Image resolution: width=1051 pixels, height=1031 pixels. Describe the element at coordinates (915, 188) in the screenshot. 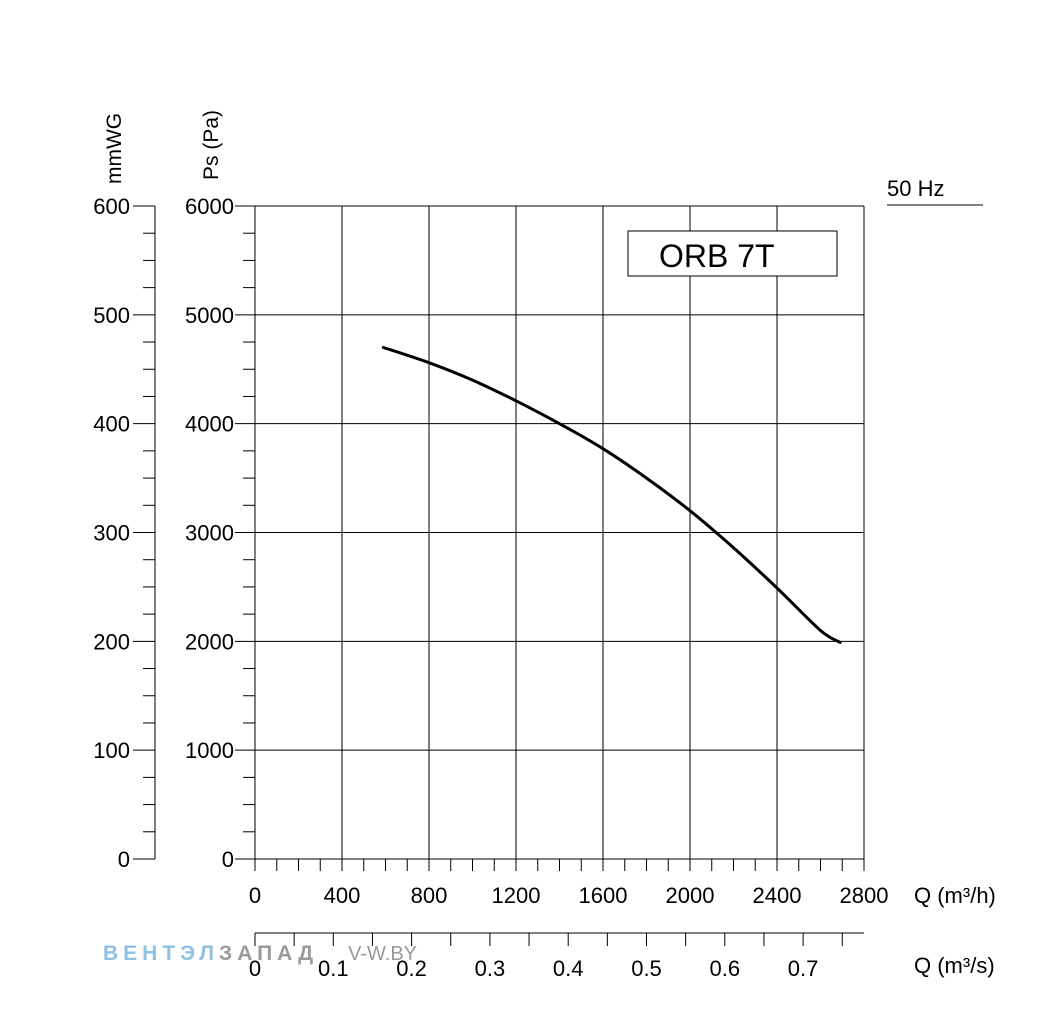

I see `frequency-label: 50 Hz` at that location.